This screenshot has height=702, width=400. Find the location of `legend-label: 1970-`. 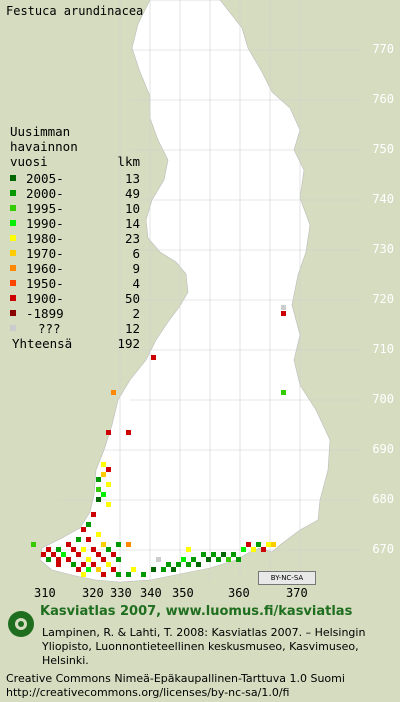

legend-label: 1970- is located at coordinates (45, 253).